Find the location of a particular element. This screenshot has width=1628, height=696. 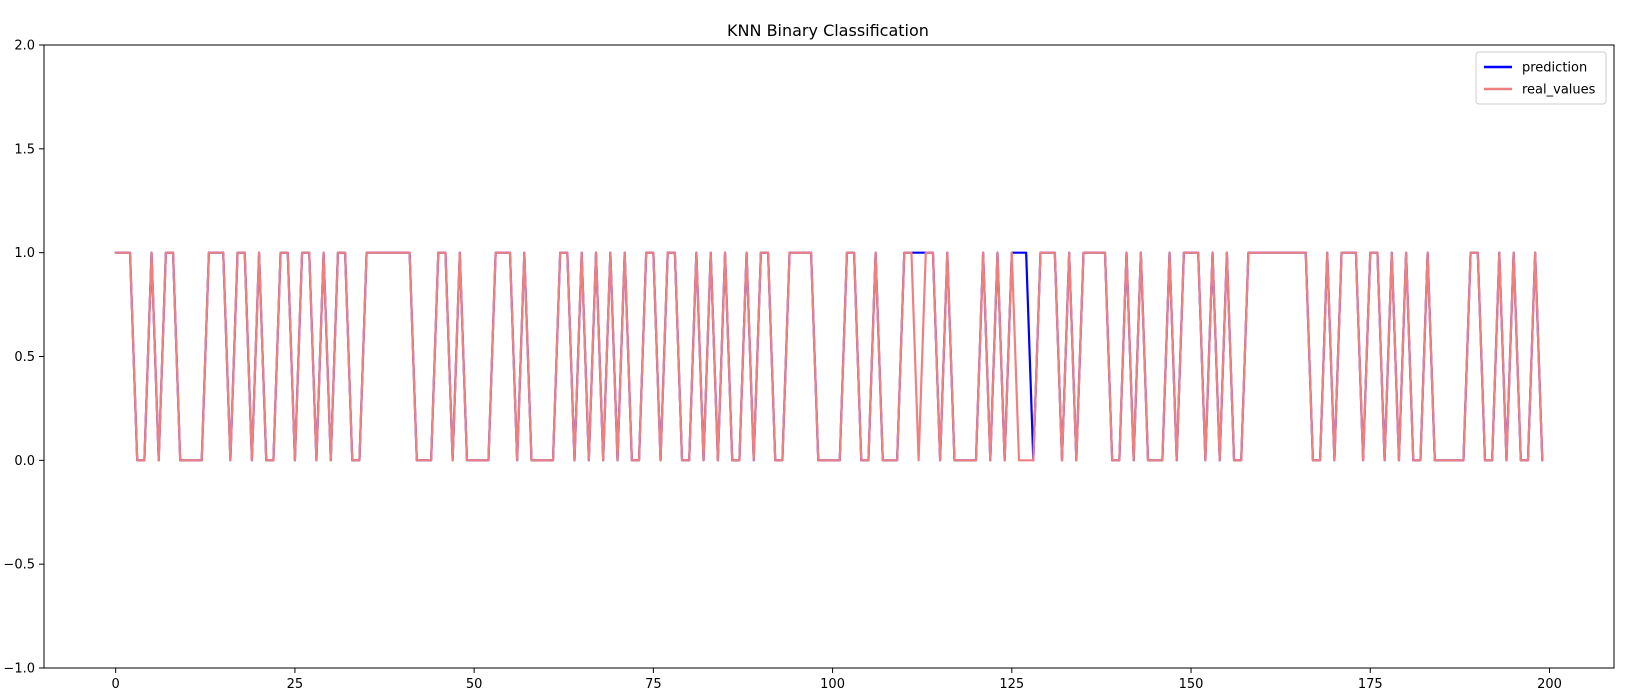

legend-label-prediction: prediction is located at coordinates (1554, 68).